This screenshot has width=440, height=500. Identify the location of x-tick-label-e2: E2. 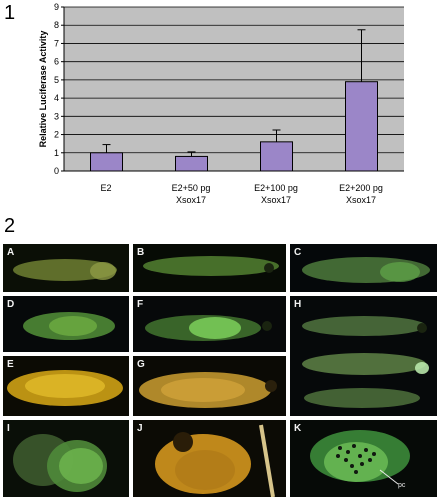
(106, 188).